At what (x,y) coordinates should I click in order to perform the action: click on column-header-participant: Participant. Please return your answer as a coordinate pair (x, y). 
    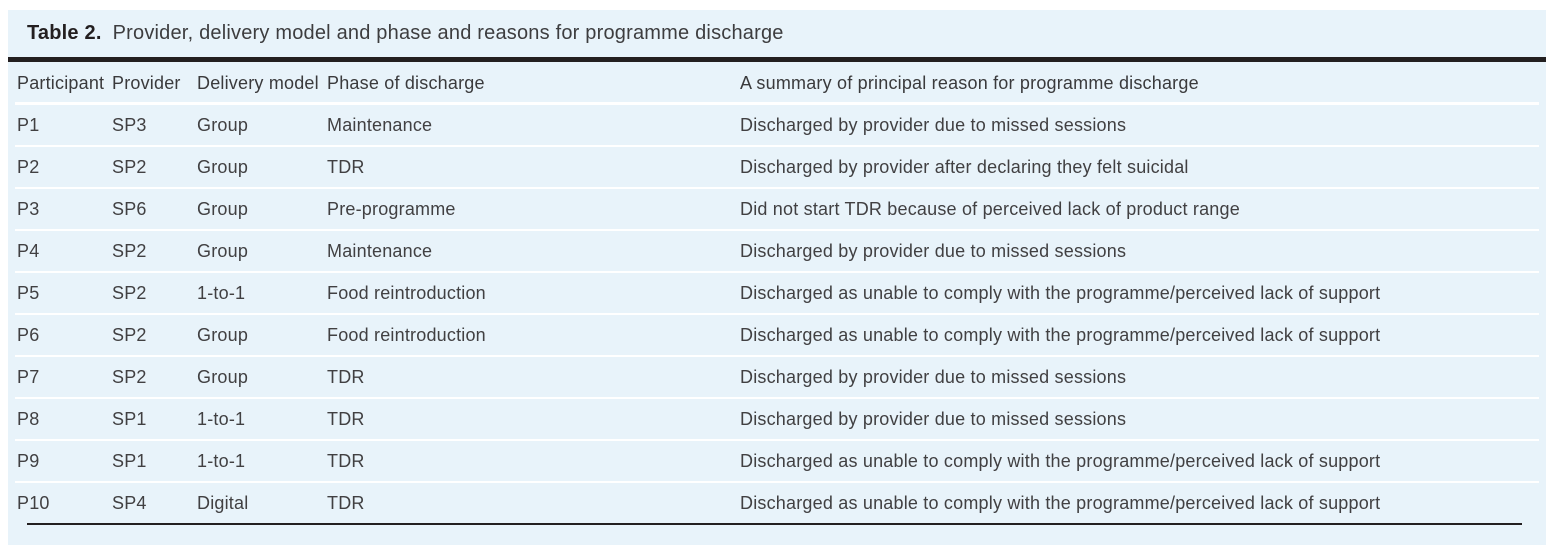
    Looking at the image, I should click on (62, 83).